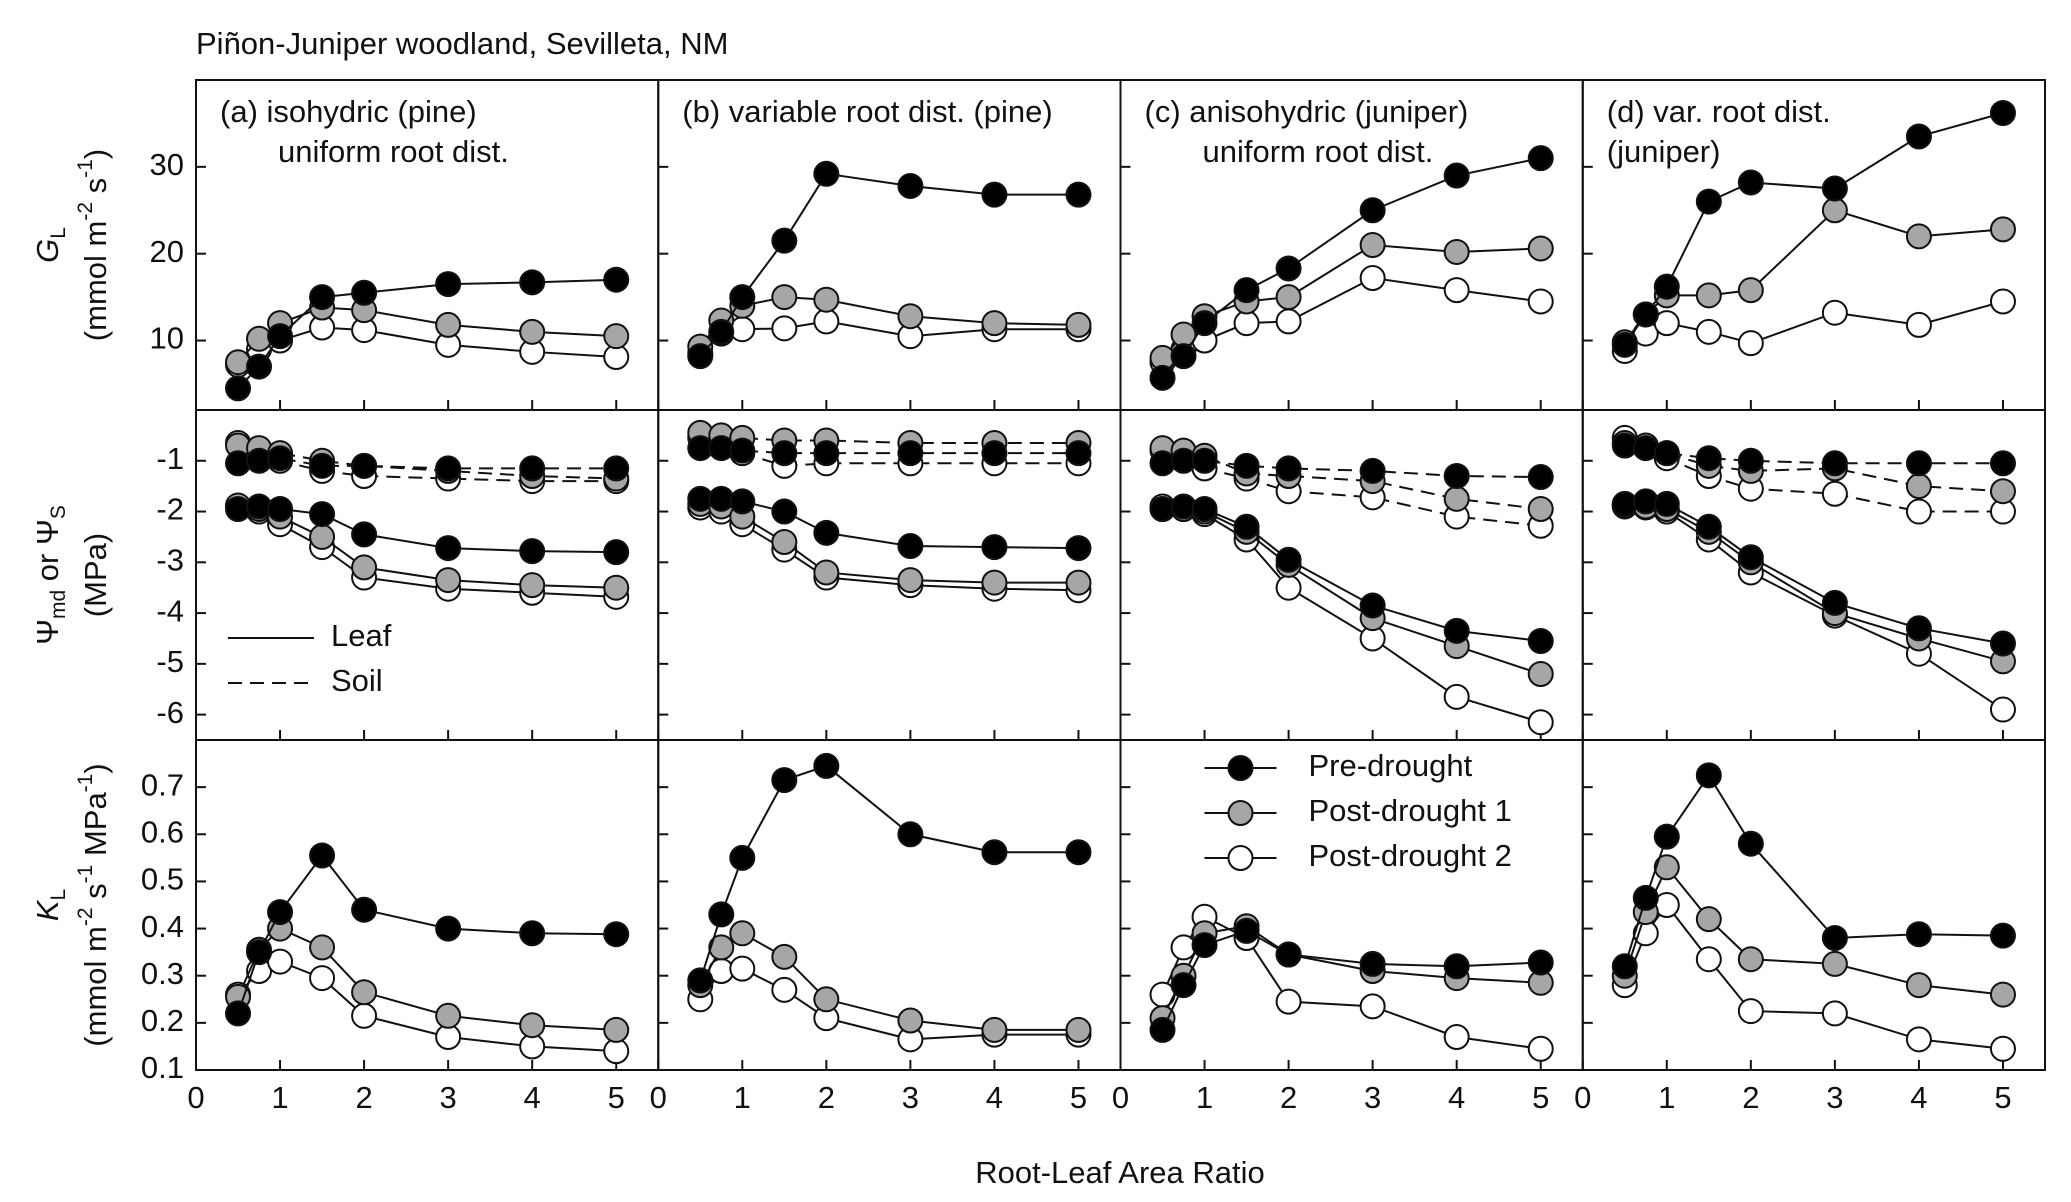  Describe the element at coordinates (393, 151) in the screenshot. I see `panel-label: uniform root dist.` at that location.